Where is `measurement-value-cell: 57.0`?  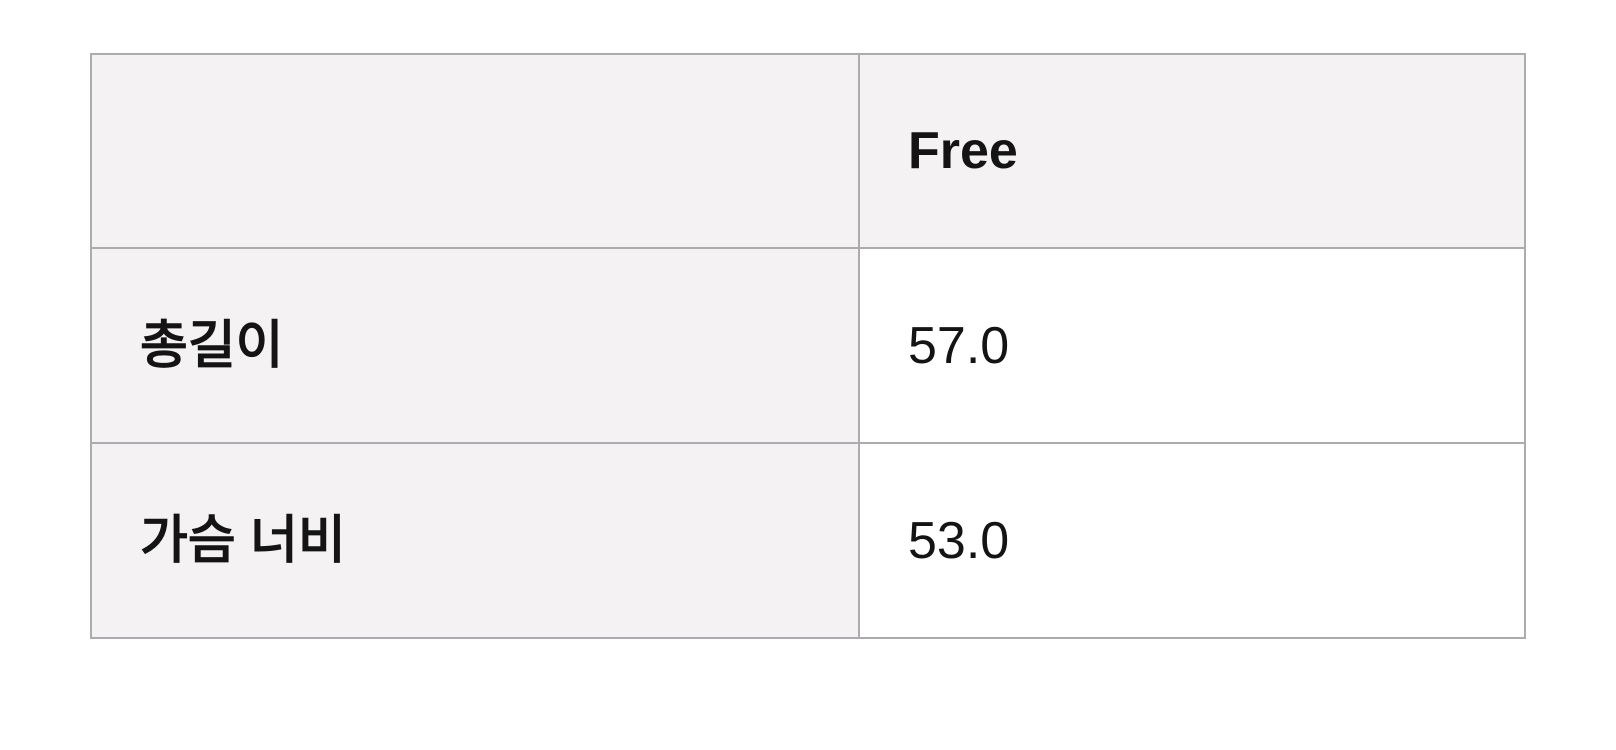
measurement-value-cell: 57.0 is located at coordinates (1192, 345).